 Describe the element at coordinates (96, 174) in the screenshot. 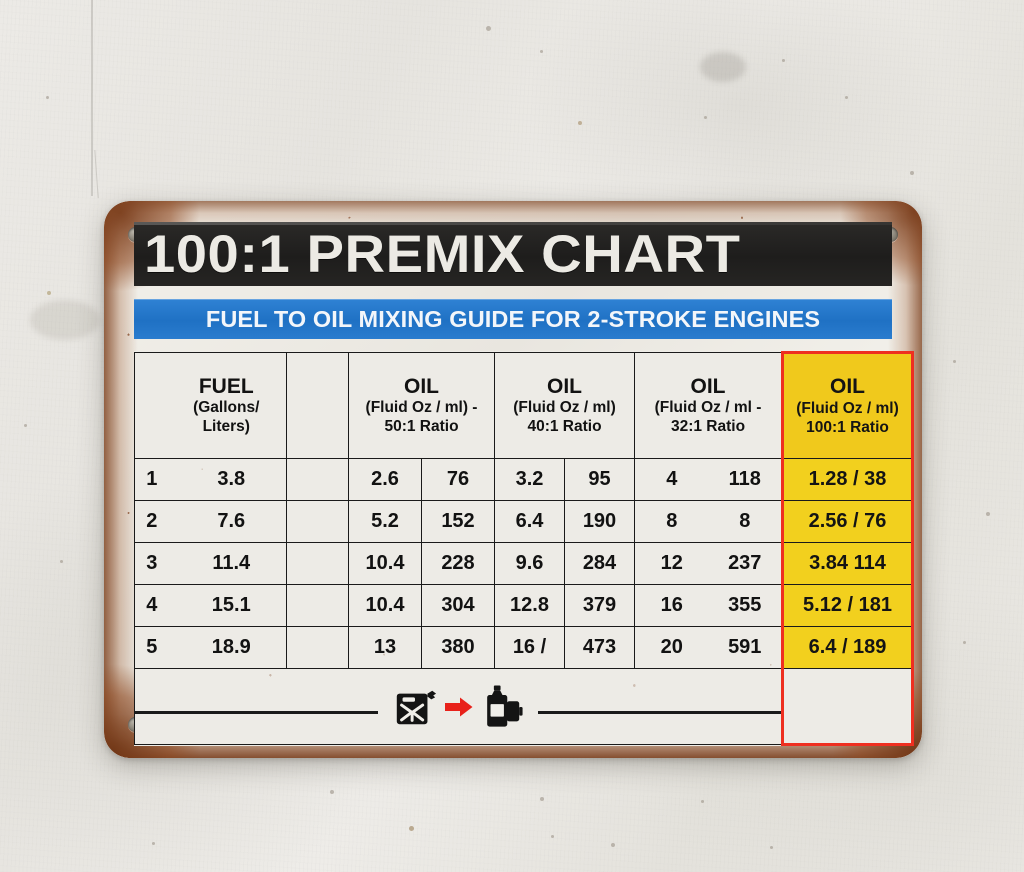

I see `wall-seam-hairline` at that location.